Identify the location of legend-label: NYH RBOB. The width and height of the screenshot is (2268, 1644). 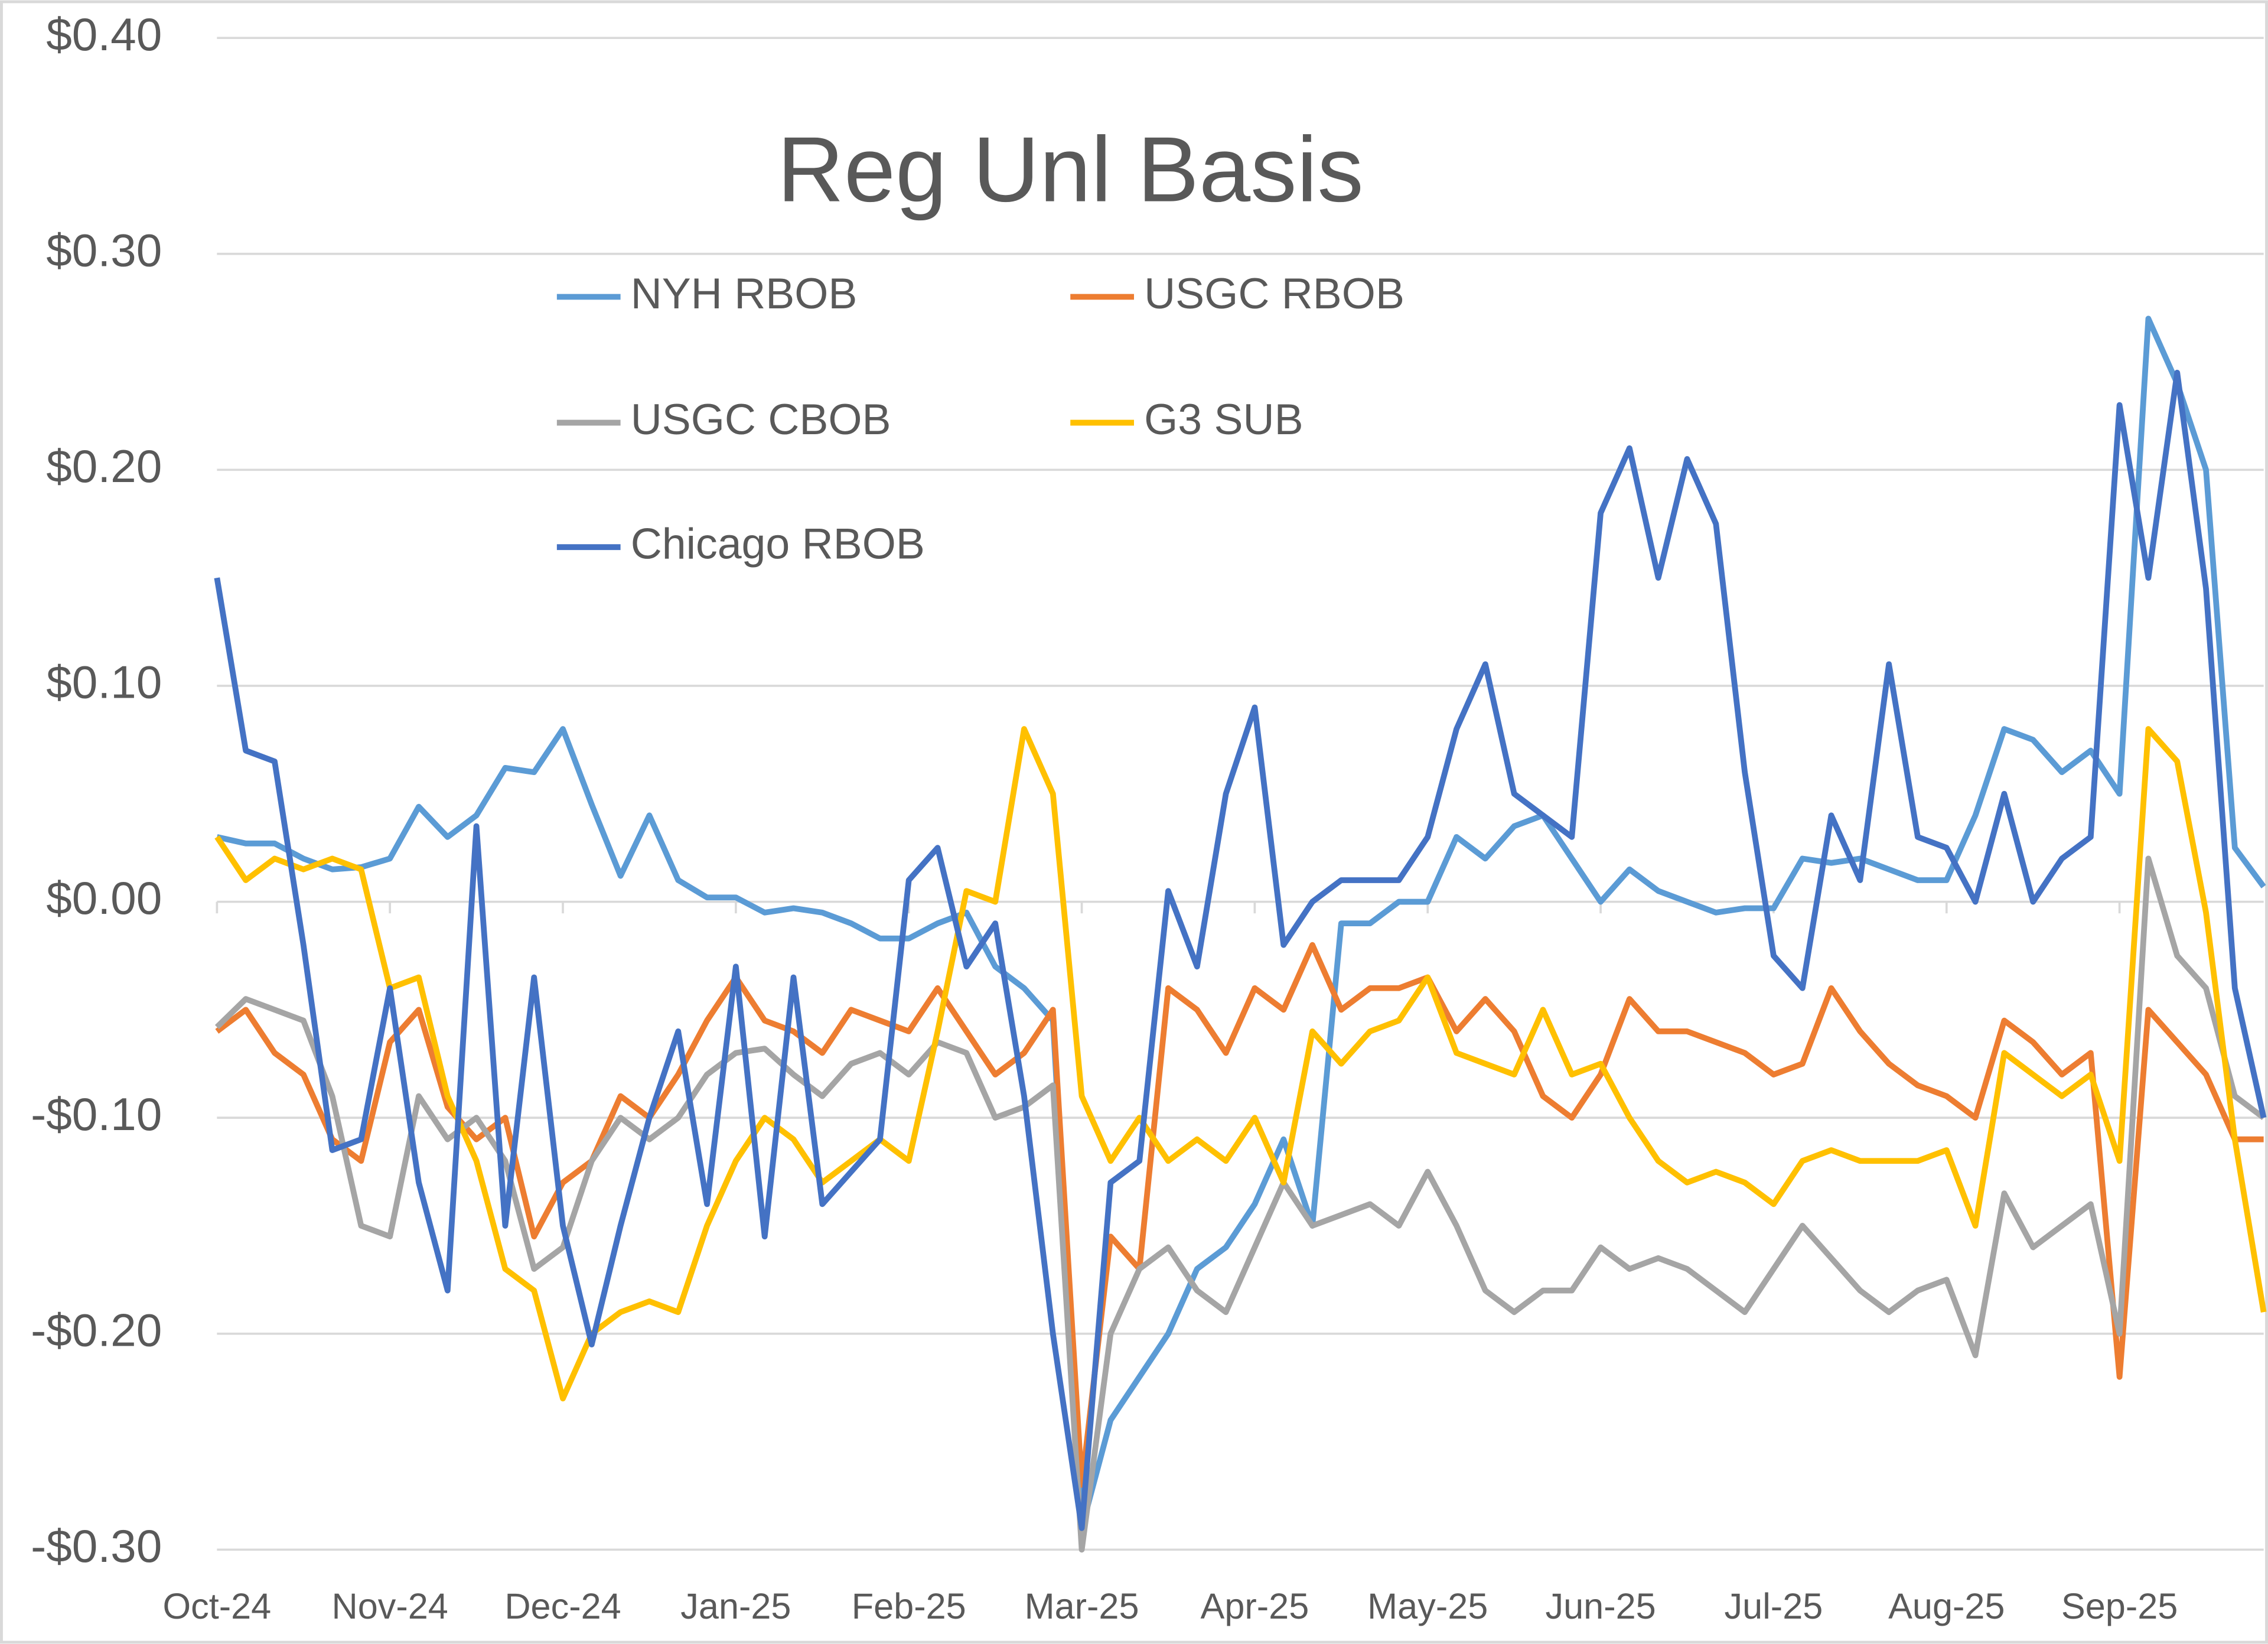
(744, 293).